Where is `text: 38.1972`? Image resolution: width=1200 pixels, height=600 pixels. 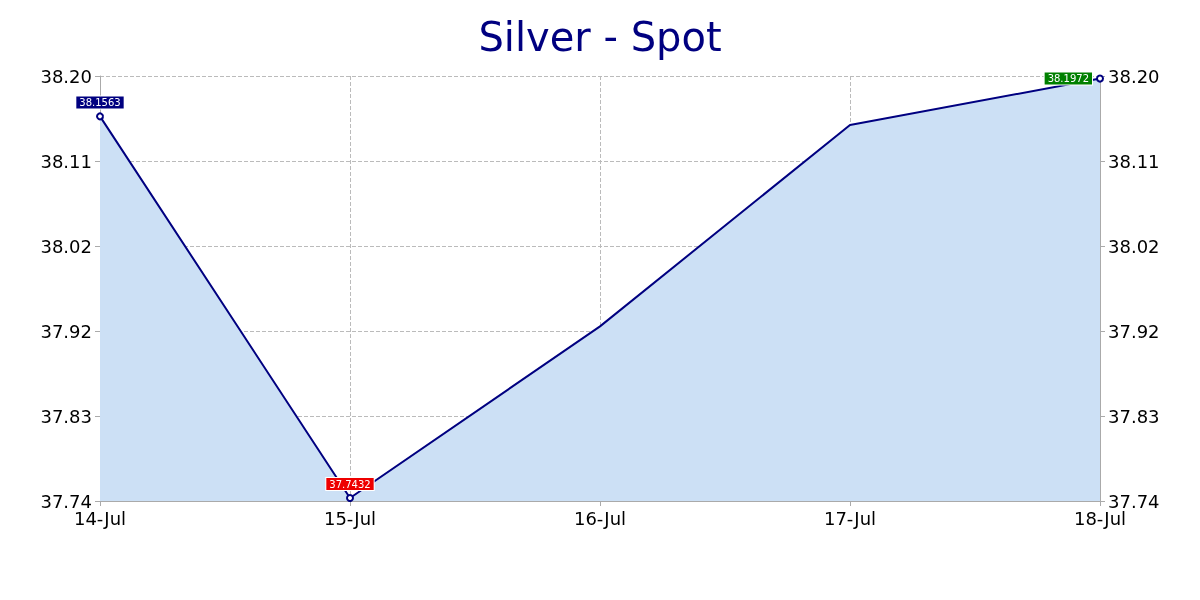
text: 38.1972 is located at coordinates (1068, 79).